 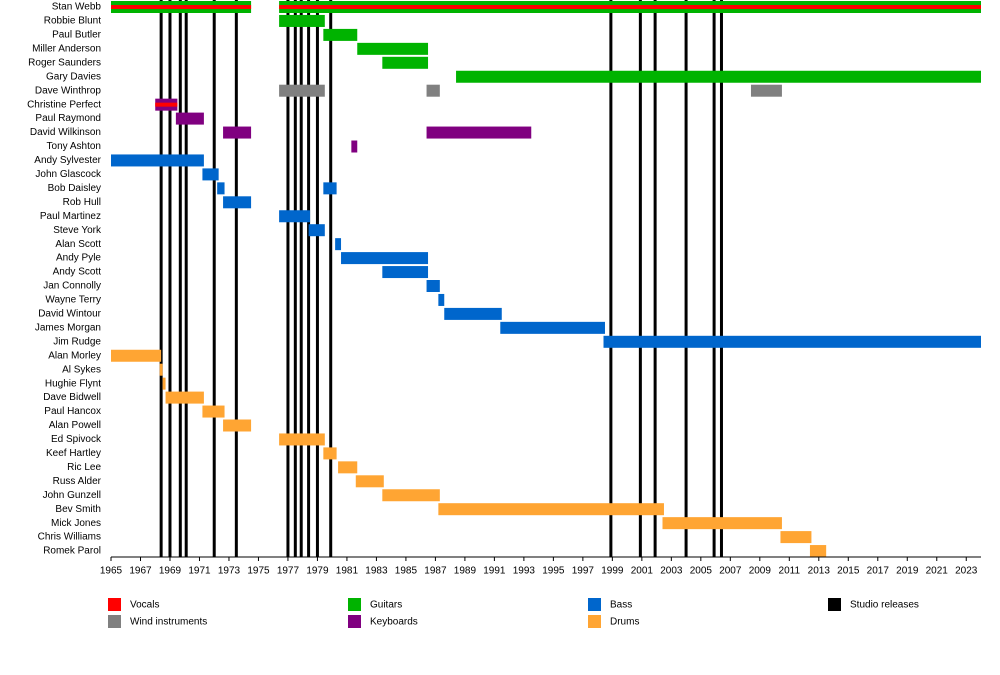 What do you see at coordinates (435, 571) in the screenshot?
I see `x-tick-label: 1987` at bounding box center [435, 571].